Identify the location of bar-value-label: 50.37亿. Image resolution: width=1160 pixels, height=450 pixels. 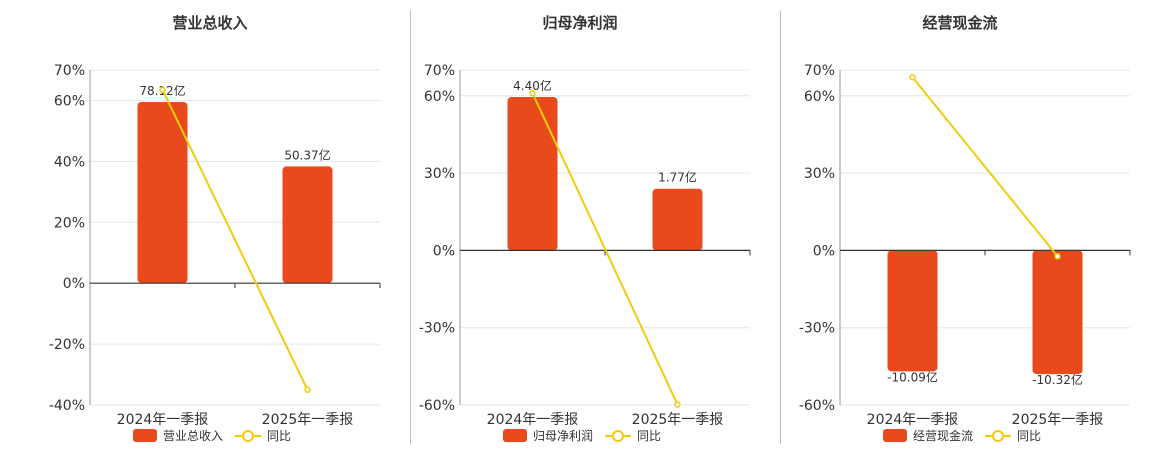
(307, 154).